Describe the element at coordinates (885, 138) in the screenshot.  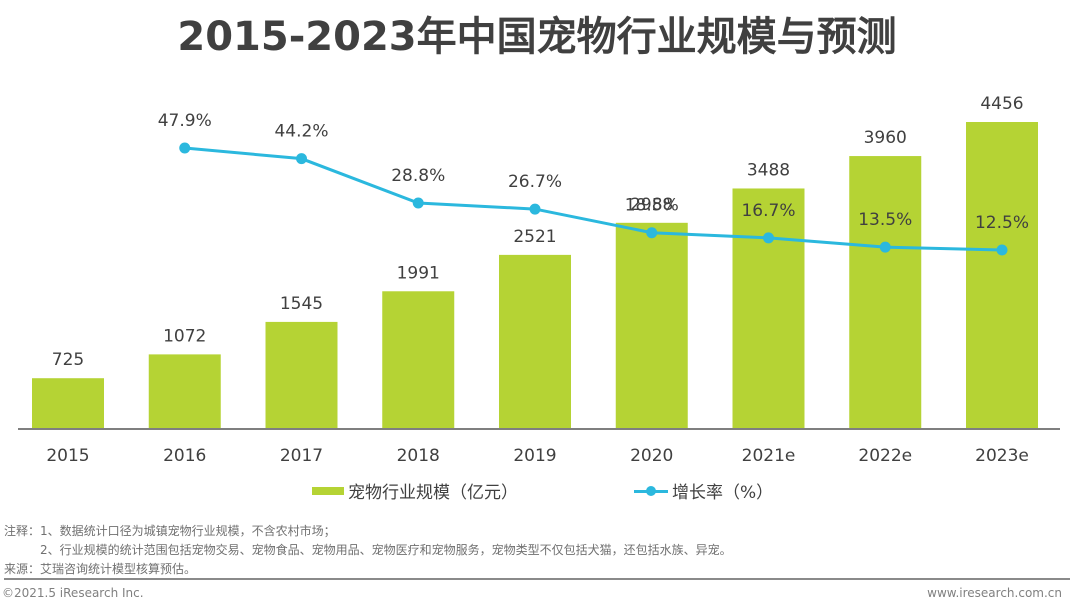
I see `bar-value-label: 3960` at that location.